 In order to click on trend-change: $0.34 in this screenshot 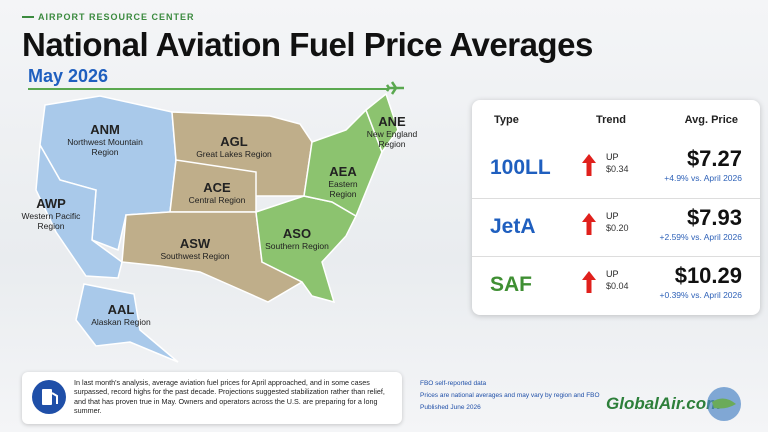, I will do `click(617, 169)`.